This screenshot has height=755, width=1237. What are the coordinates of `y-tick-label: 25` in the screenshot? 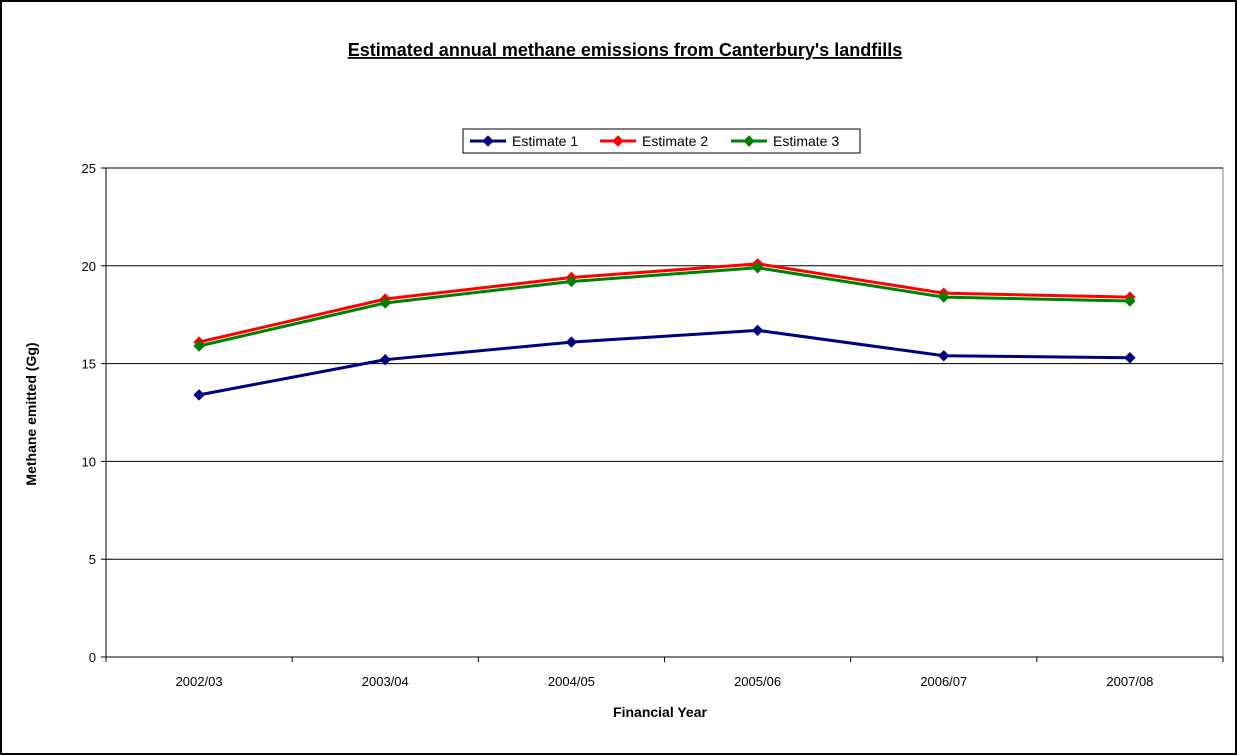 It's located at (89, 168).